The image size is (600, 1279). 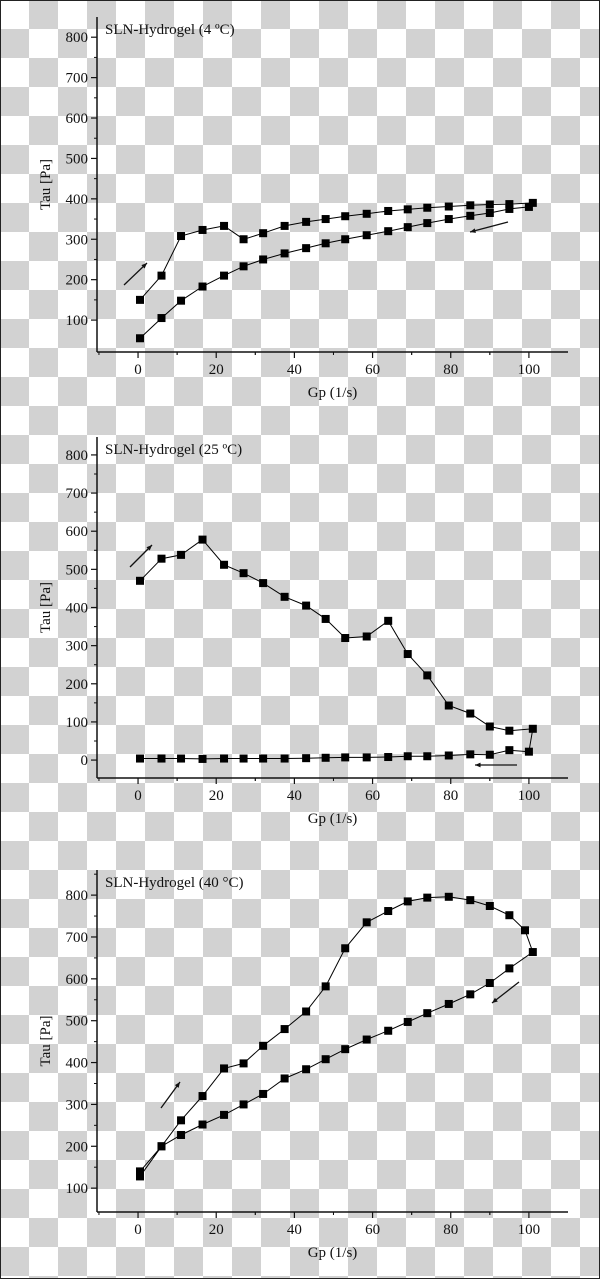 I want to click on y-tick-label: 0, so click(x=85, y=761).